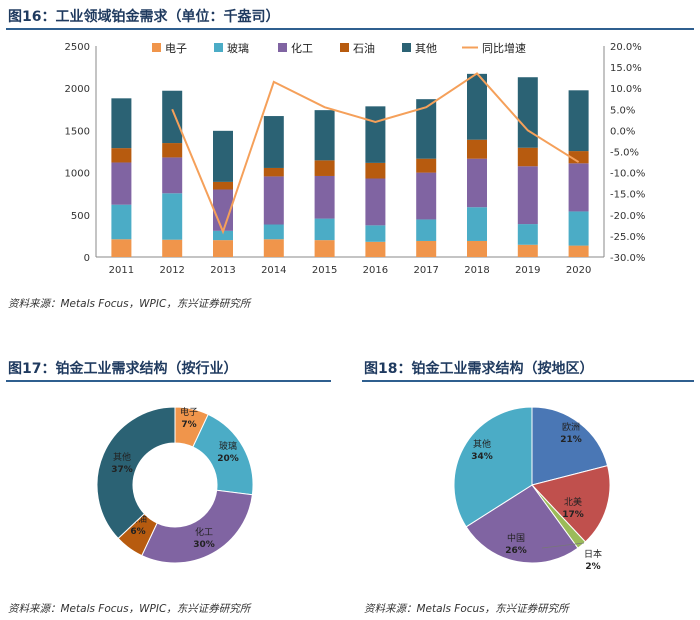 The width and height of the screenshot is (700, 620). I want to click on fig17-title: 图17：铂金工业需求结构（按行业）, so click(123, 369).